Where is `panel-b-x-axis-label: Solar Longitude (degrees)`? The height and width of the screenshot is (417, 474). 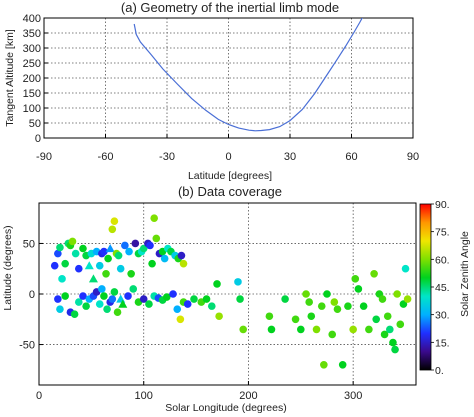
panel-b-x-axis-label: Solar Longitude (degrees) is located at coordinates (225, 408).